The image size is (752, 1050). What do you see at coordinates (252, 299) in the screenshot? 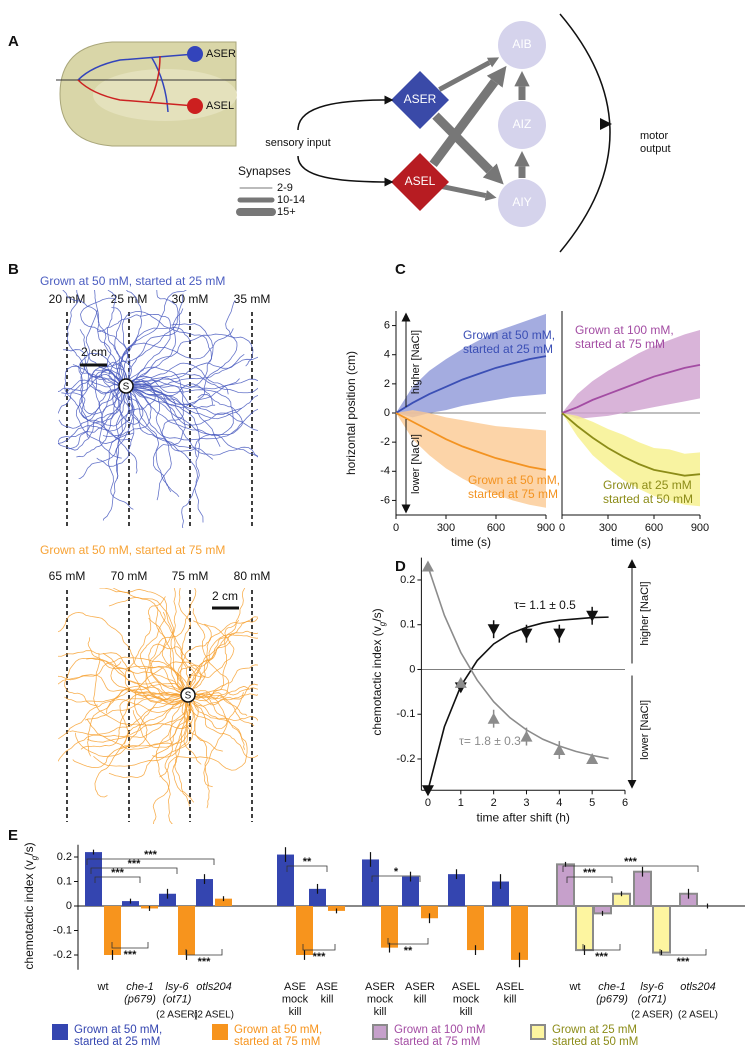
I see `concentration-label: 35 mM` at bounding box center [252, 299].